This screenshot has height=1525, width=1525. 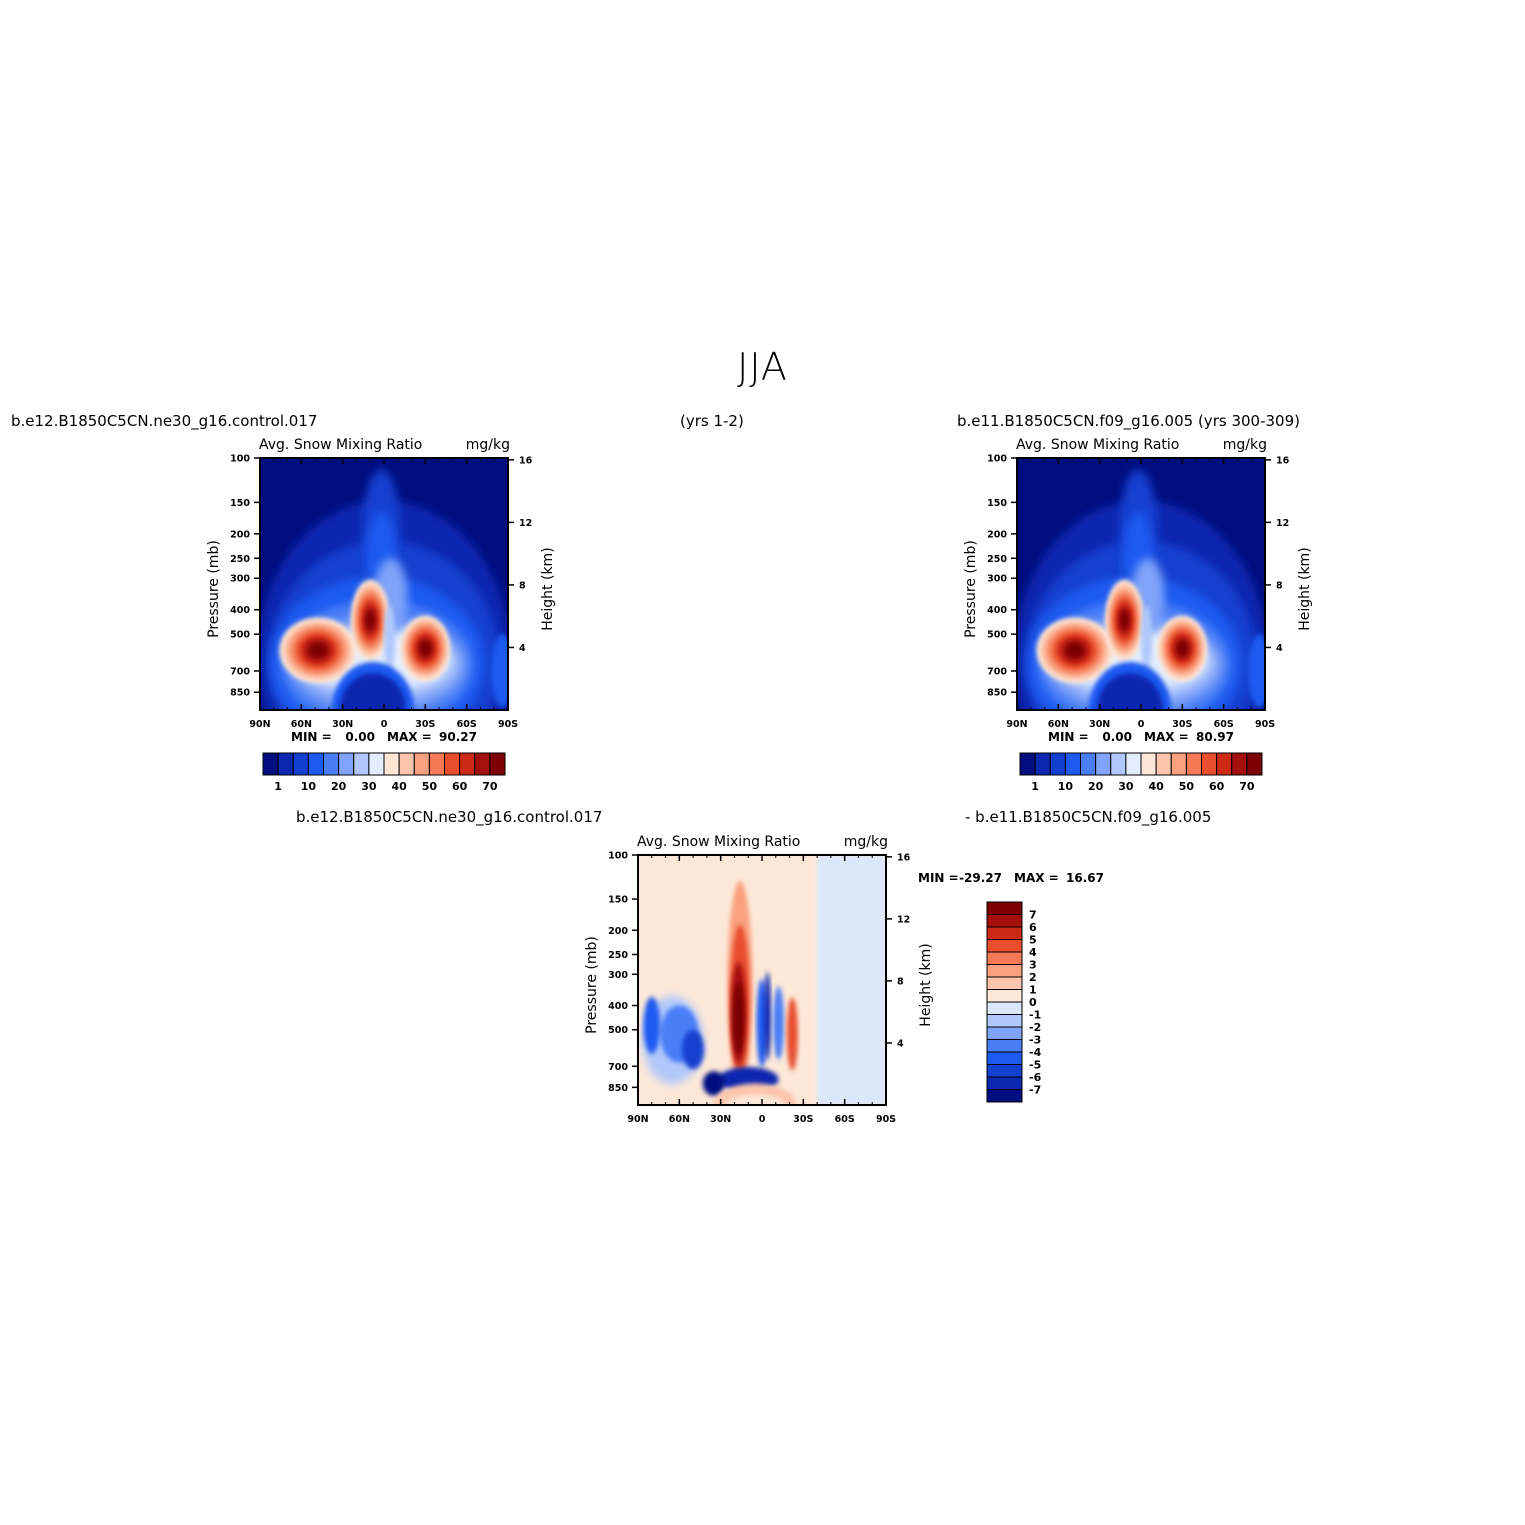 I want to click on case2-rtick-label: 4, so click(x=1279, y=648).